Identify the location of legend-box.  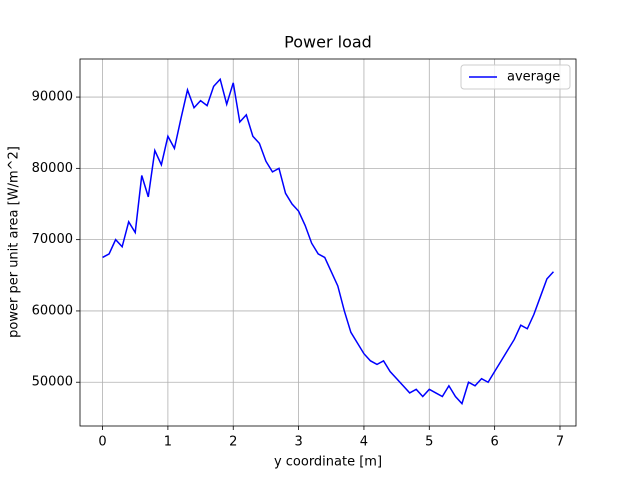
(515, 77).